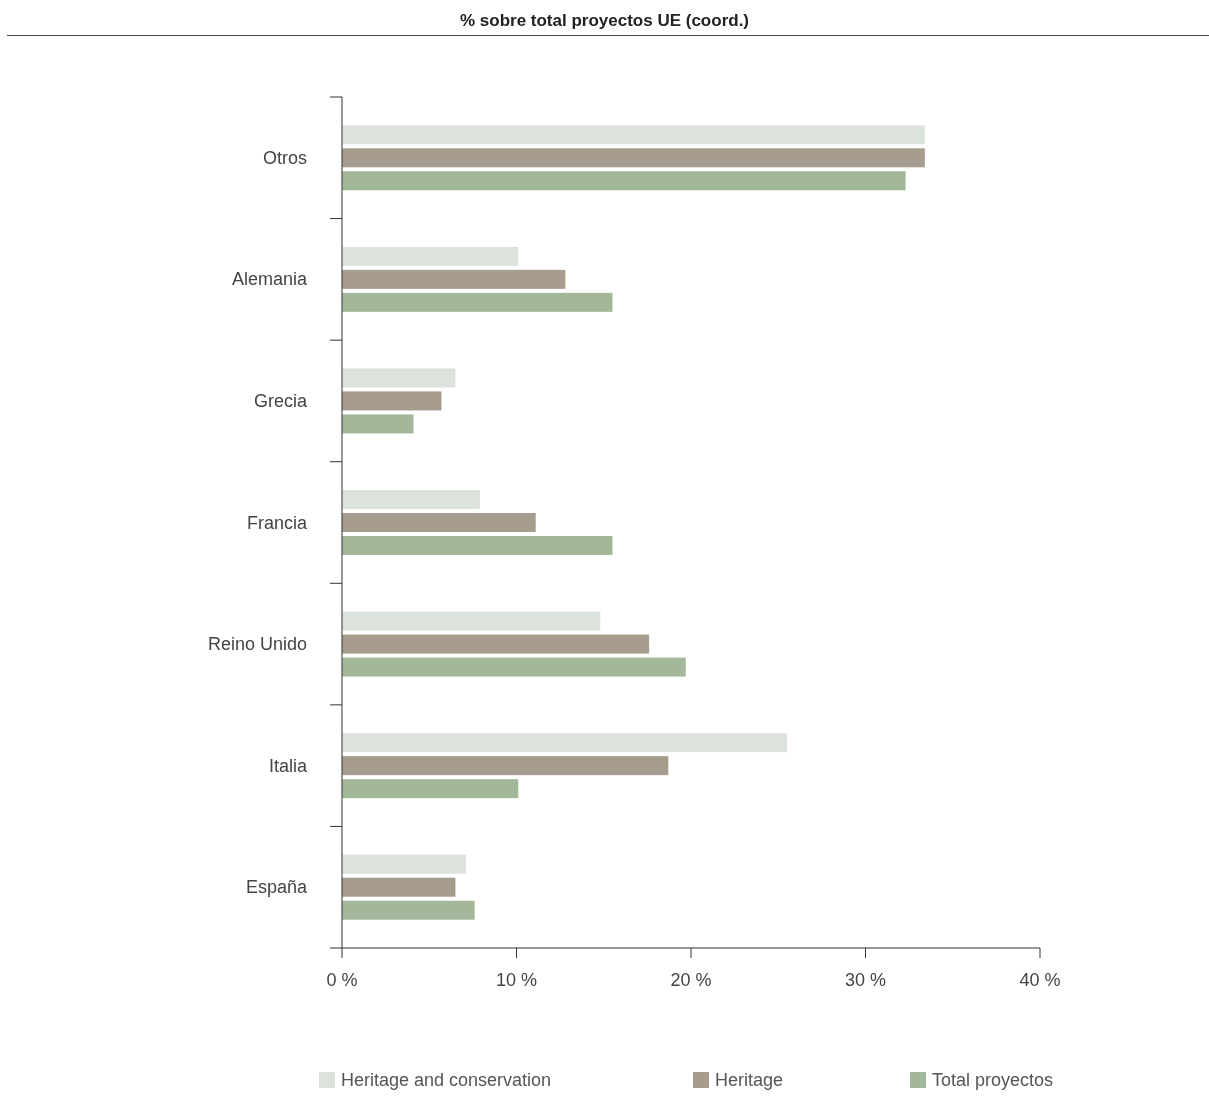  What do you see at coordinates (691, 980) in the screenshot?
I see `x-tick-label: 20 %` at bounding box center [691, 980].